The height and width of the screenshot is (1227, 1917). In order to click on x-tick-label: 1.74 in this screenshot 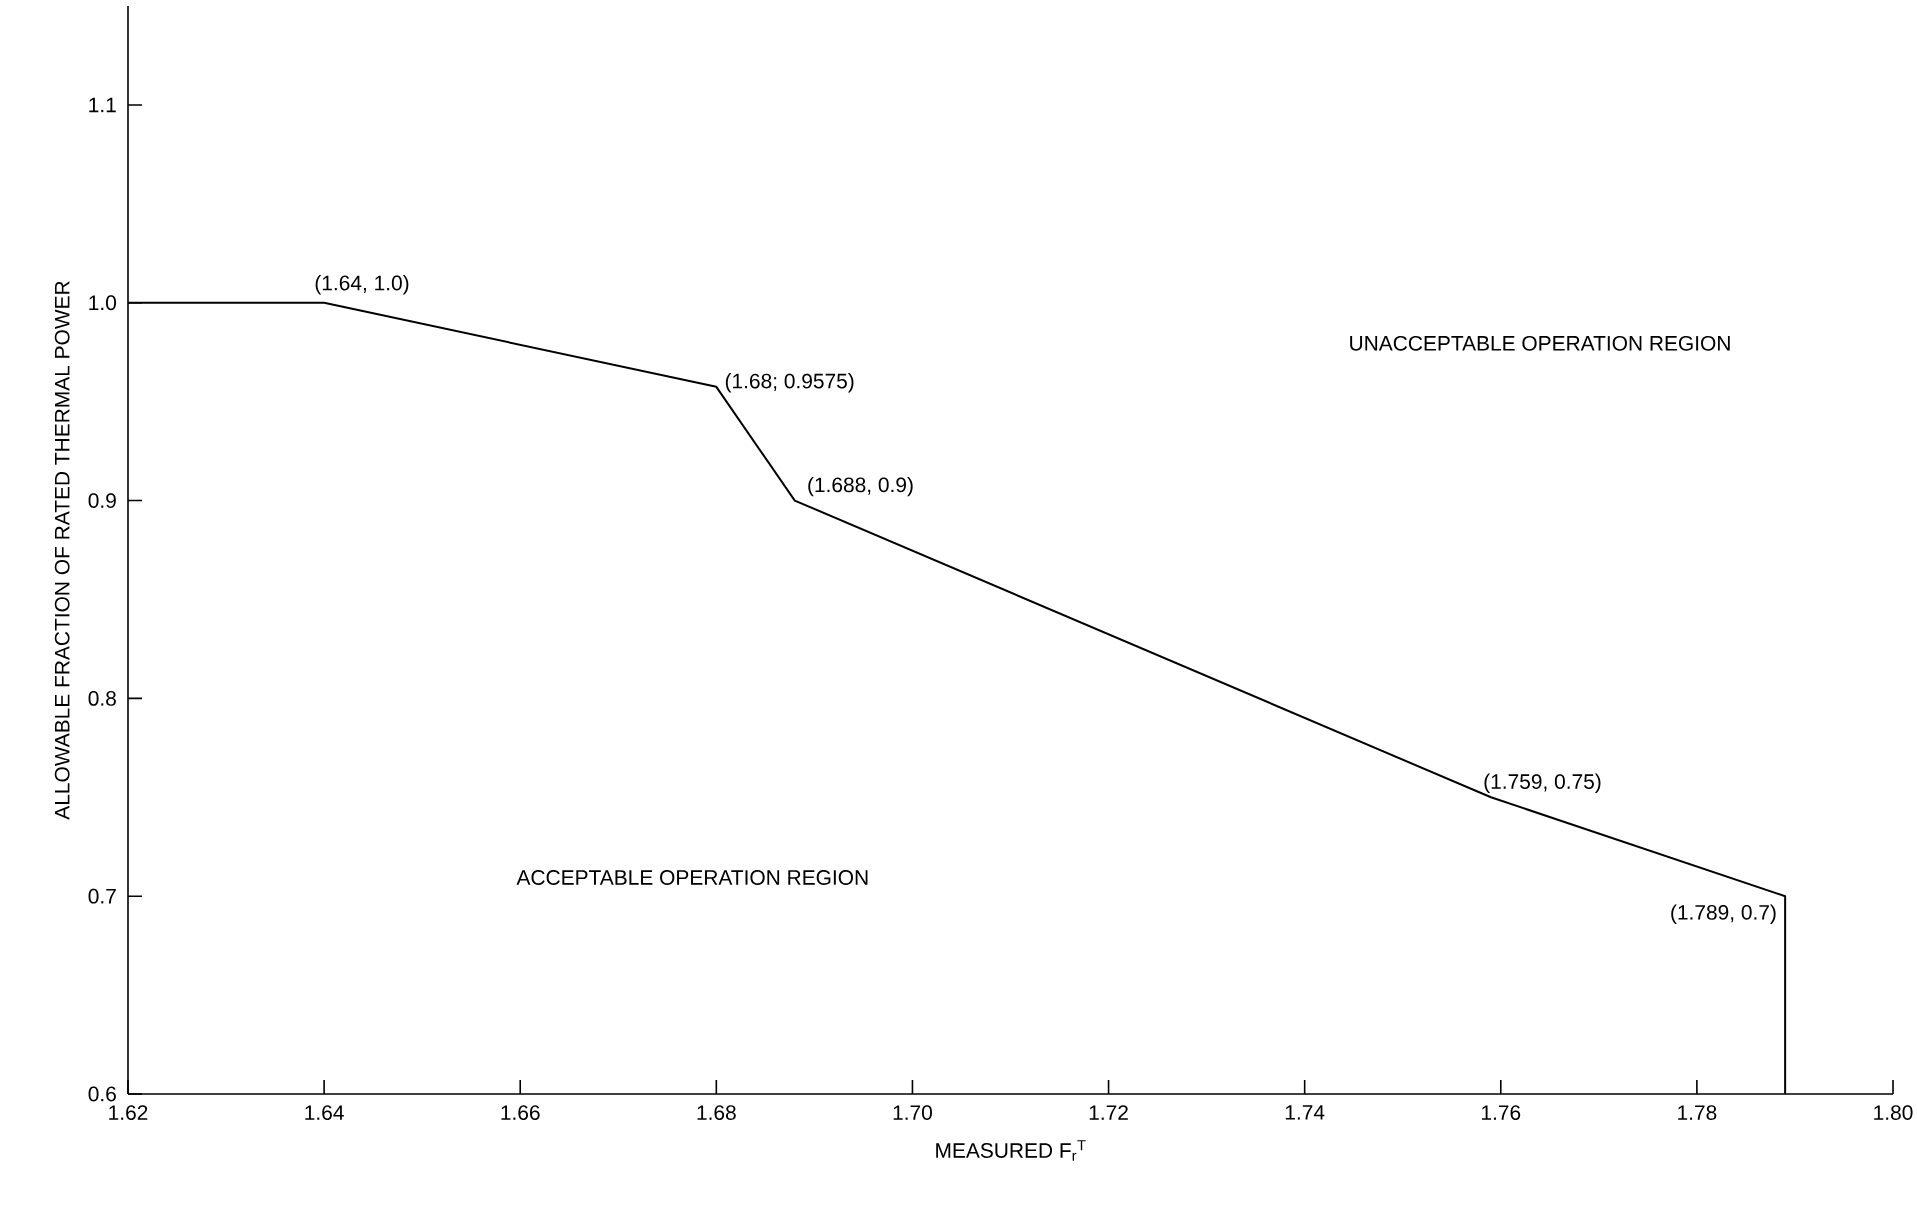, I will do `click(1305, 1112)`.